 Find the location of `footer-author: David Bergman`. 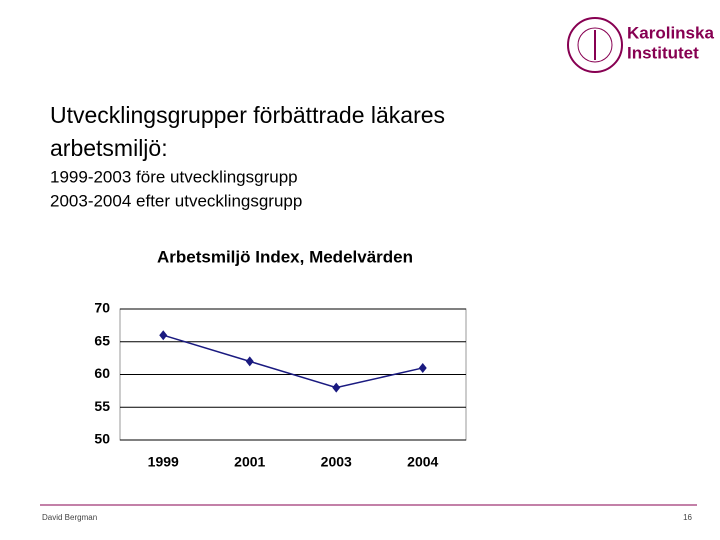

footer-author: David Bergman is located at coordinates (69, 517).